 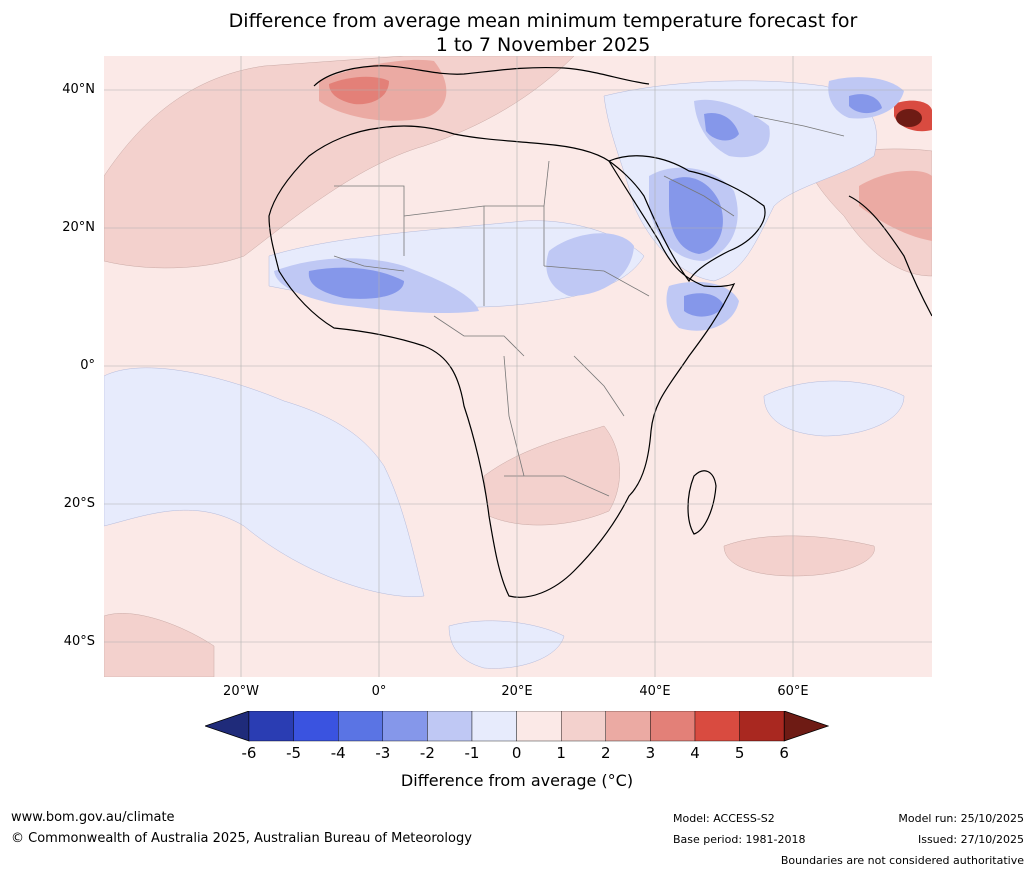 What do you see at coordinates (427, 753) in the screenshot?
I see `colorbar-tick-label: -2` at bounding box center [427, 753].